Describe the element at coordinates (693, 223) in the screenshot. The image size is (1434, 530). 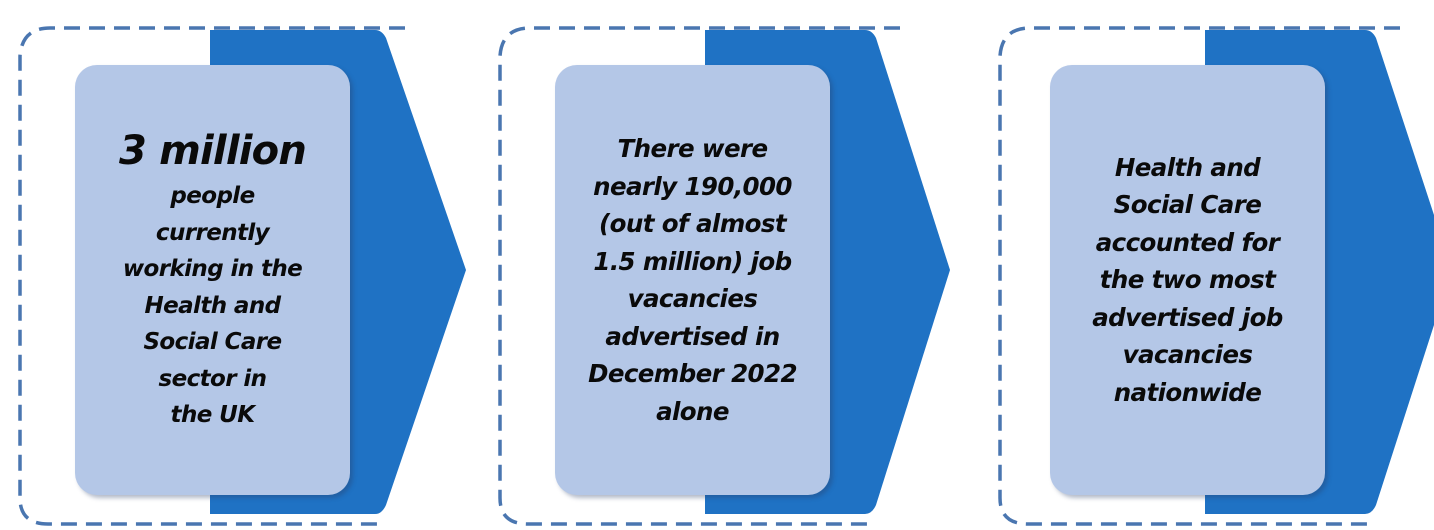
I see `step-2-line: (out of almost` at that location.